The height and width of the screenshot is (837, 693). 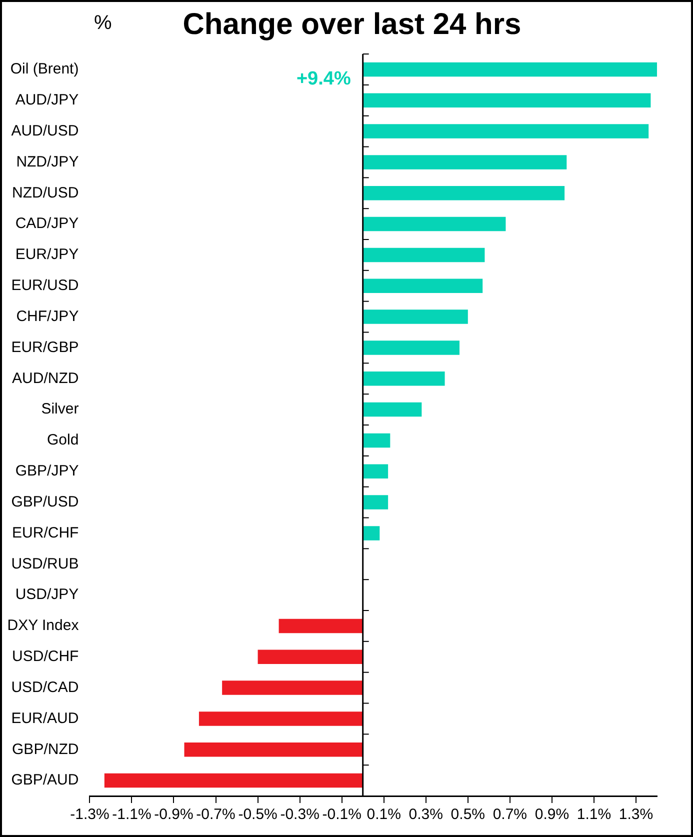 I want to click on y-tick-label: GBP/NZD, so click(x=45, y=749).